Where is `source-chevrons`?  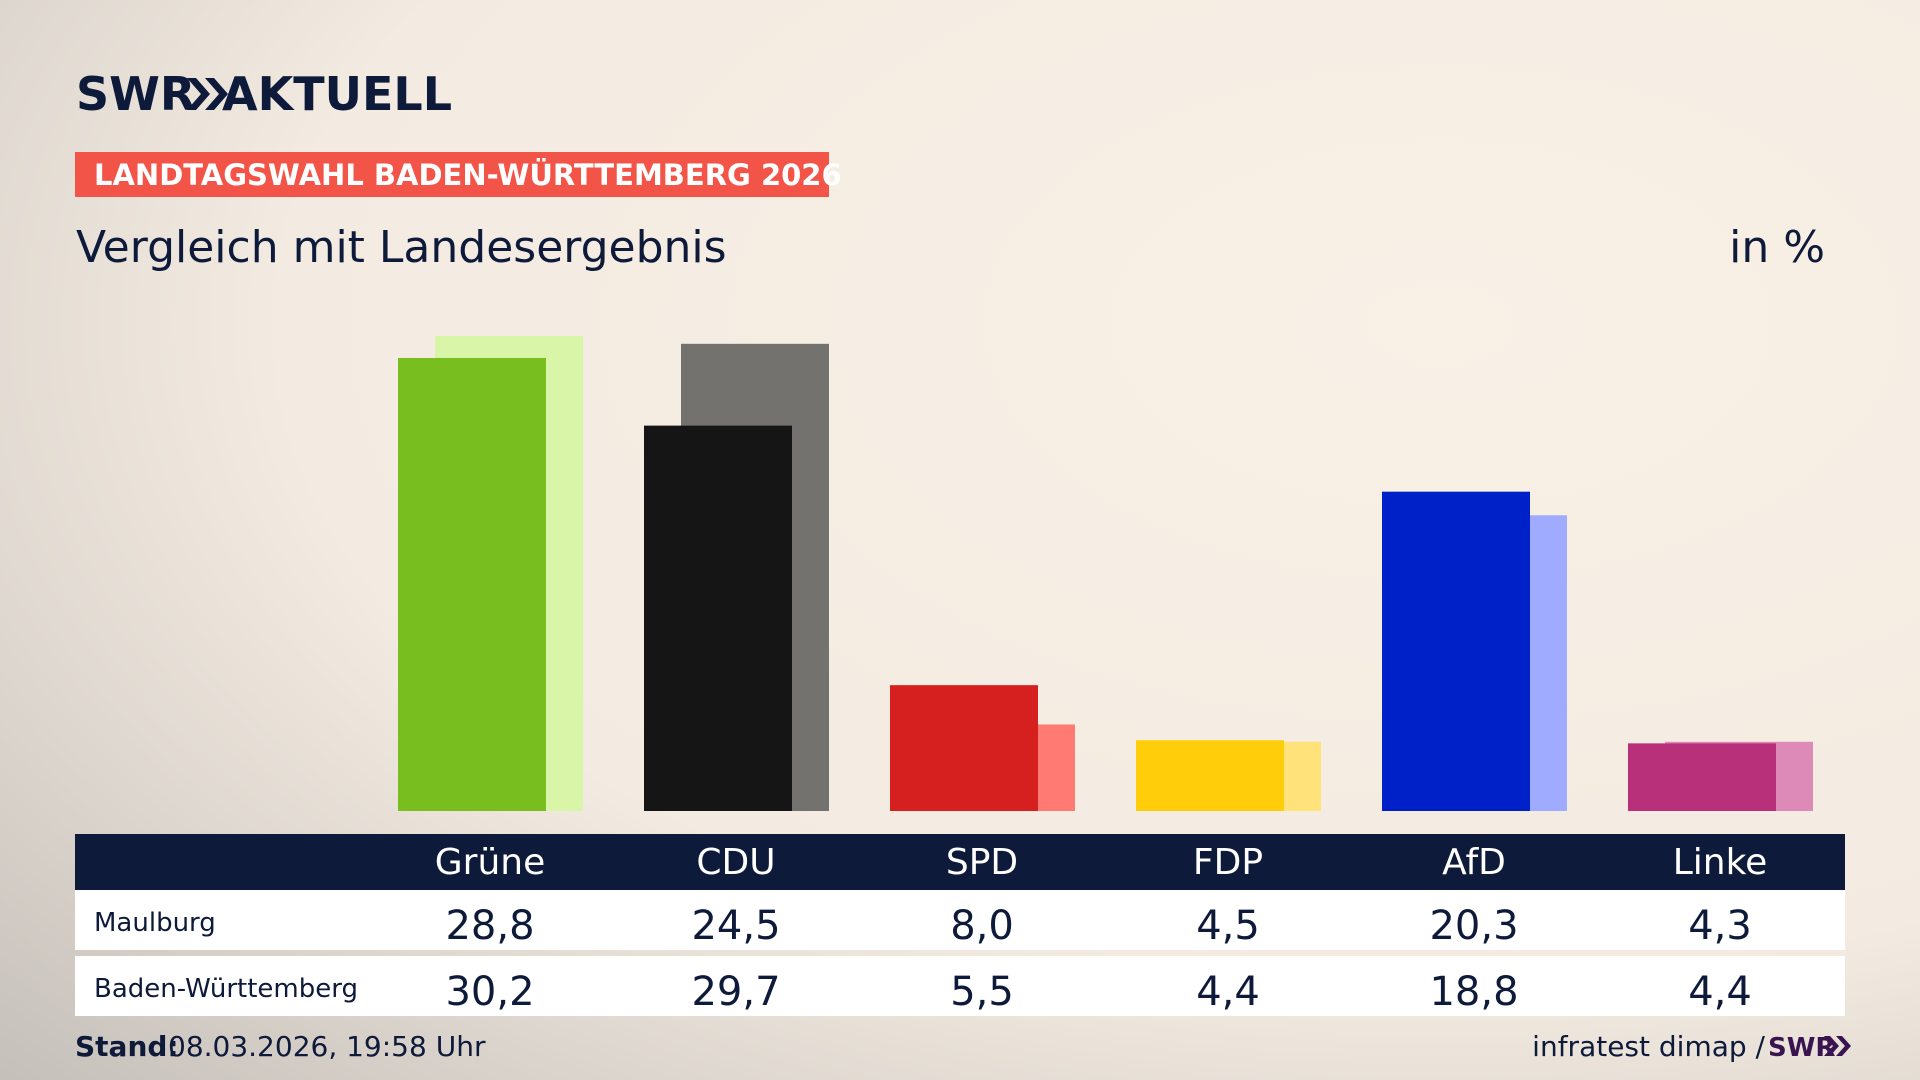
source-chevrons is located at coordinates (1837, 1046).